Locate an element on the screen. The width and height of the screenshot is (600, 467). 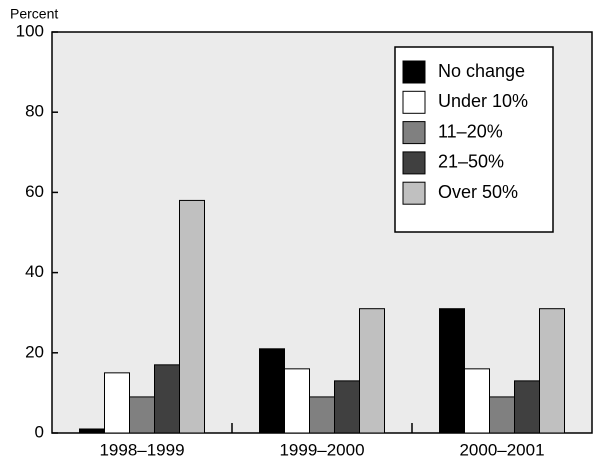
y-tick-label: 20 is located at coordinates (34, 351).